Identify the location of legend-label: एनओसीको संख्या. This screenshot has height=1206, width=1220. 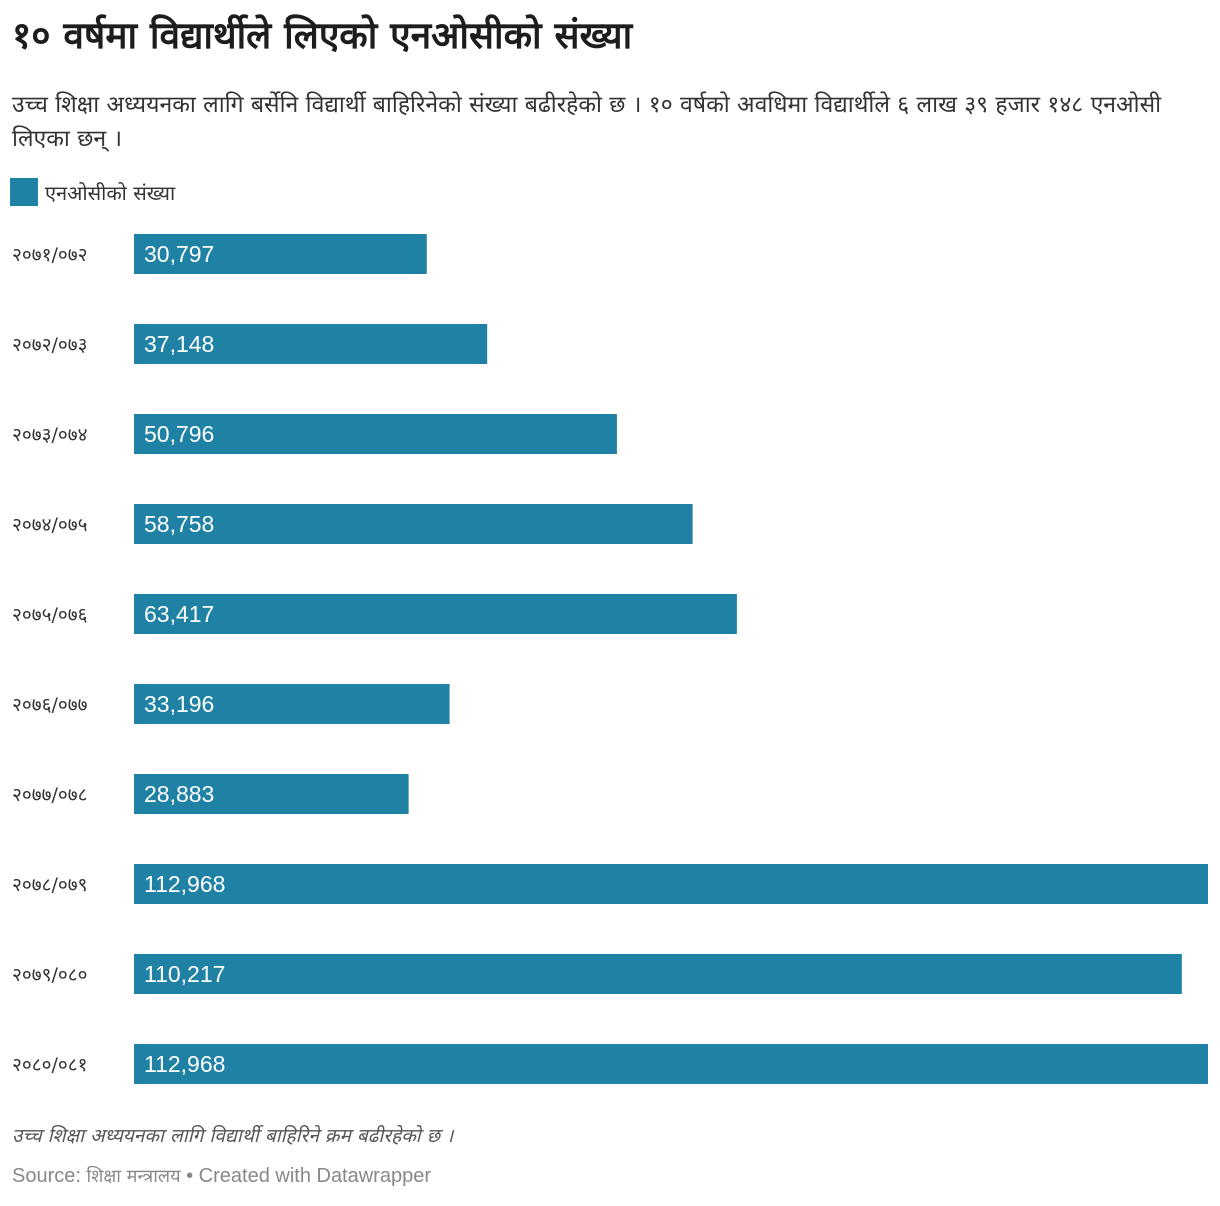
(110, 192).